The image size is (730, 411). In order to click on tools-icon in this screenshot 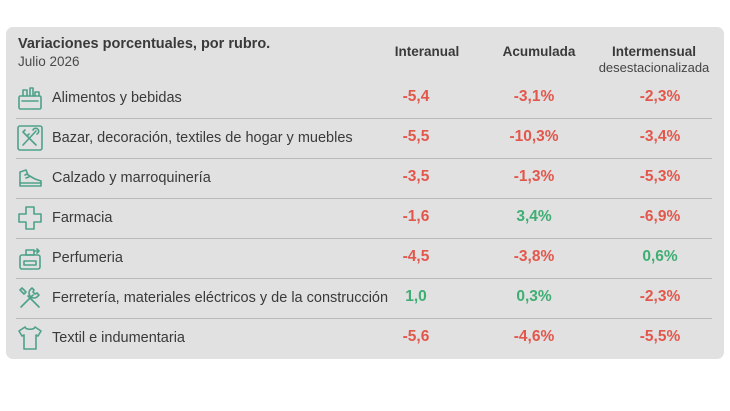, I will do `click(29, 297)`.